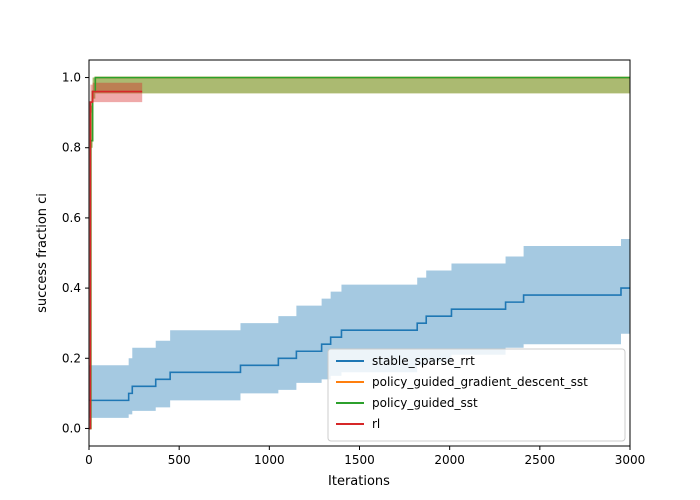  What do you see at coordinates (75, 253) in the screenshot?
I see `y-axis-ticks: 0.0 0.2 0.4 0.6 0.8 1.0` at bounding box center [75, 253].